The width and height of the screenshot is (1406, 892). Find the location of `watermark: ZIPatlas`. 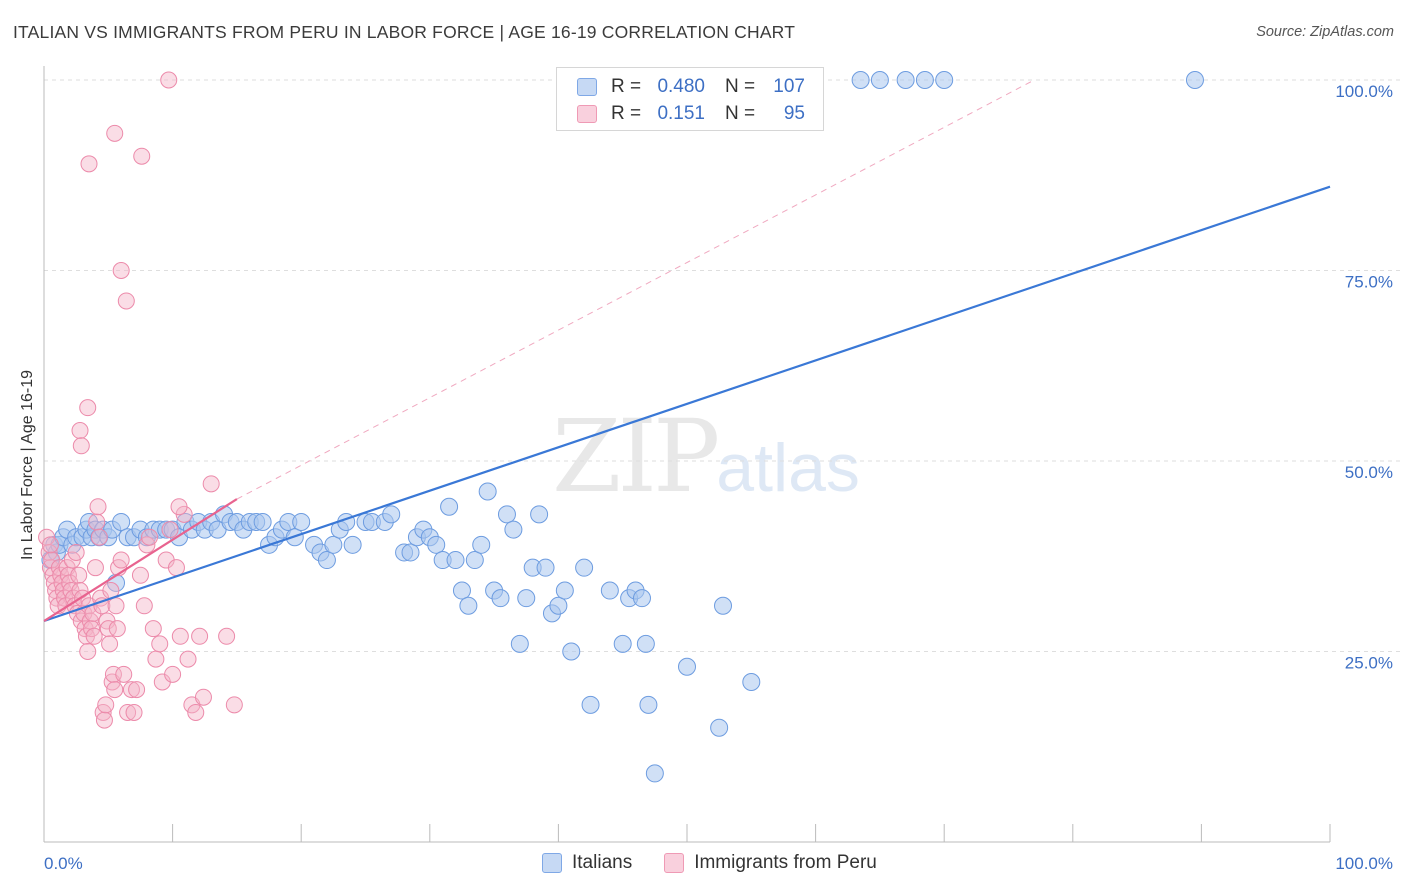

watermark: ZIPatlas is located at coordinates (706, 456).